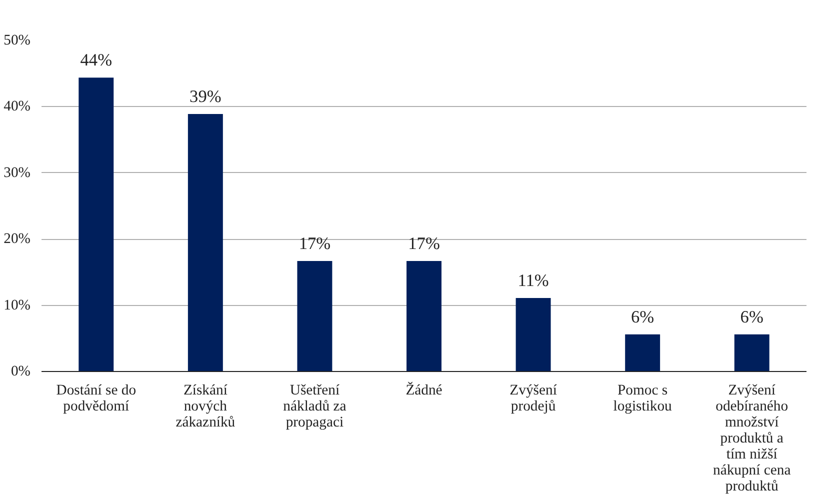 This screenshot has width=820, height=501. I want to click on data-label: 44%, so click(96, 60).